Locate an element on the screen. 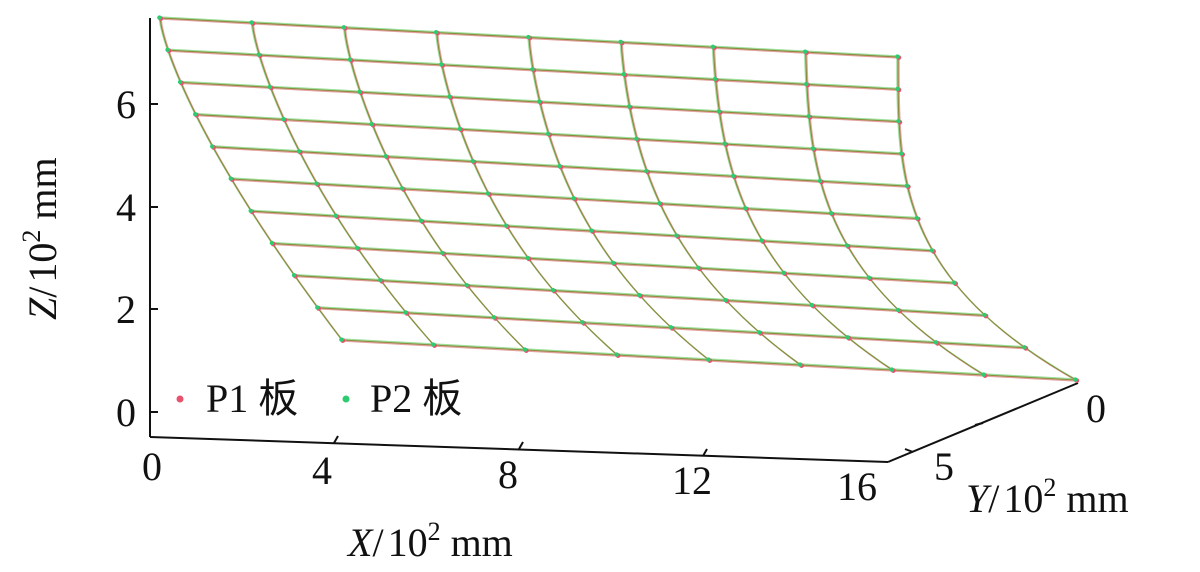 The width and height of the screenshot is (1200, 572). y-axis-unit-base: 10 is located at coordinates (1023, 498).